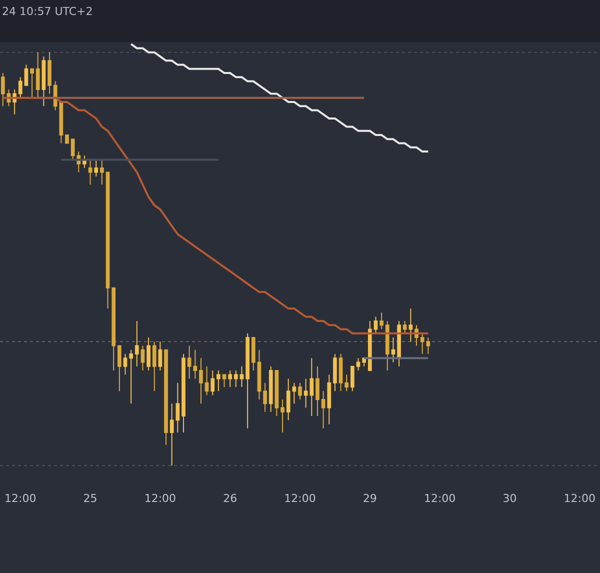  I want to click on x-tick-label: 30, so click(509, 498).